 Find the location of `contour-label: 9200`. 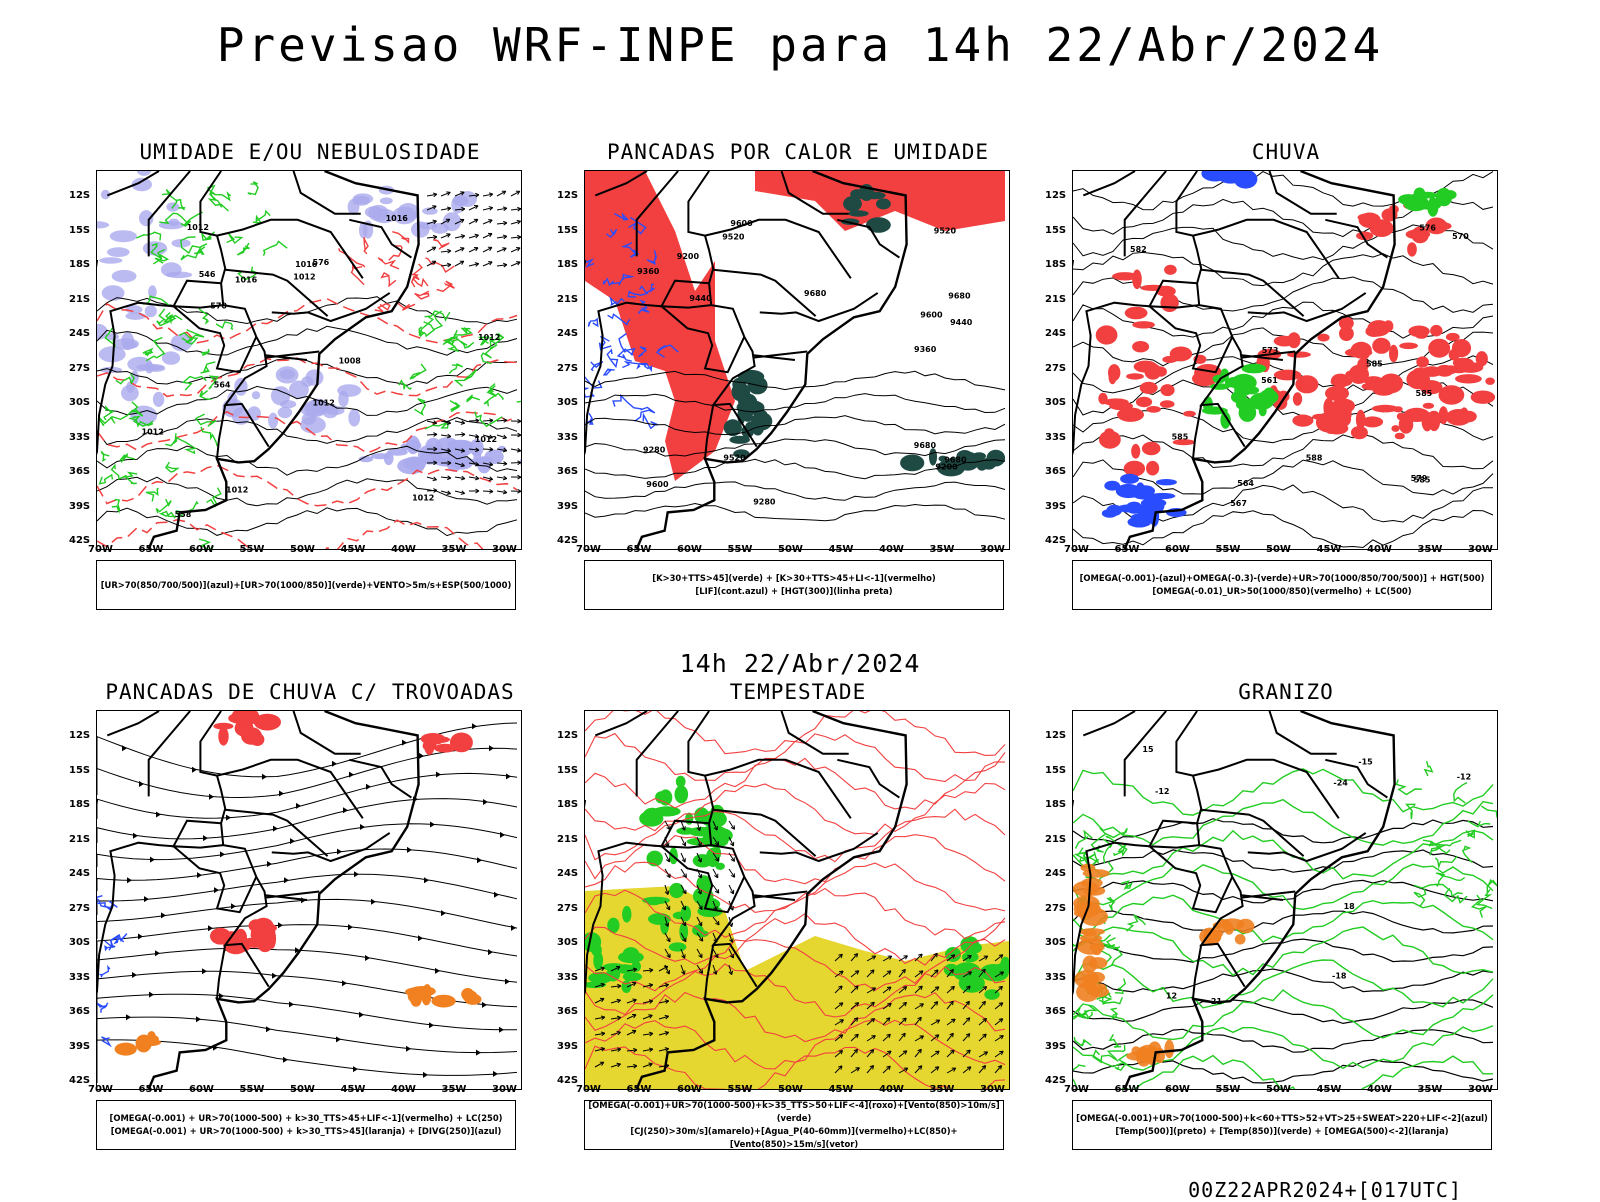

contour-label: 9200 is located at coordinates (688, 256).